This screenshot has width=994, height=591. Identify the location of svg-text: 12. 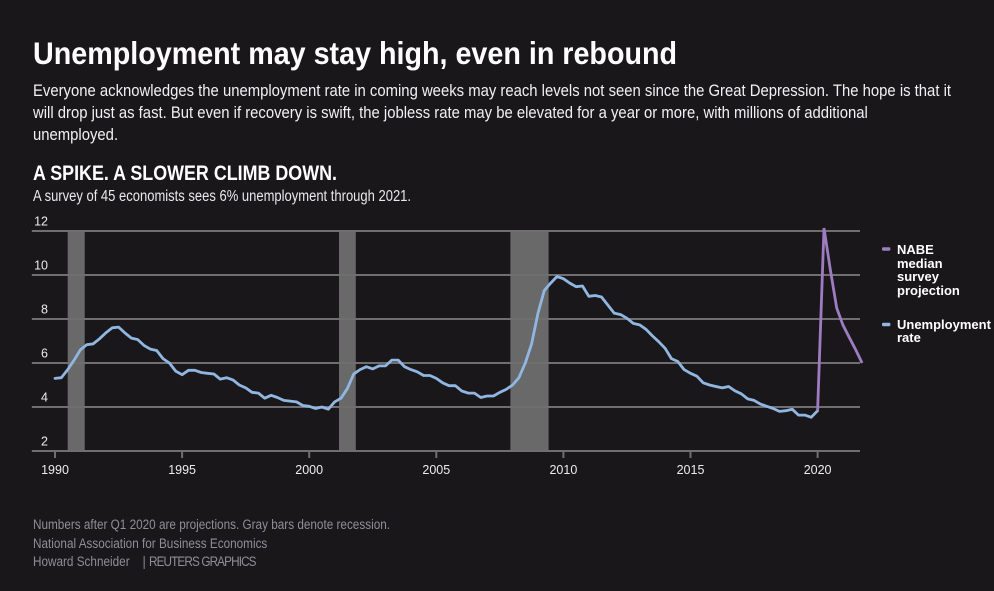
(41, 222).